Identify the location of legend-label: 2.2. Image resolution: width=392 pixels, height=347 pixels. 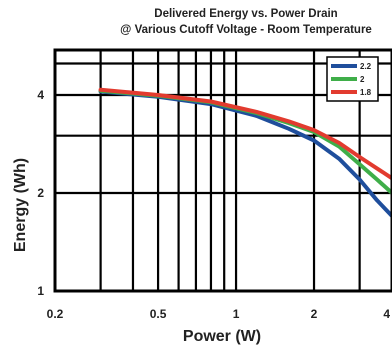
(366, 66).